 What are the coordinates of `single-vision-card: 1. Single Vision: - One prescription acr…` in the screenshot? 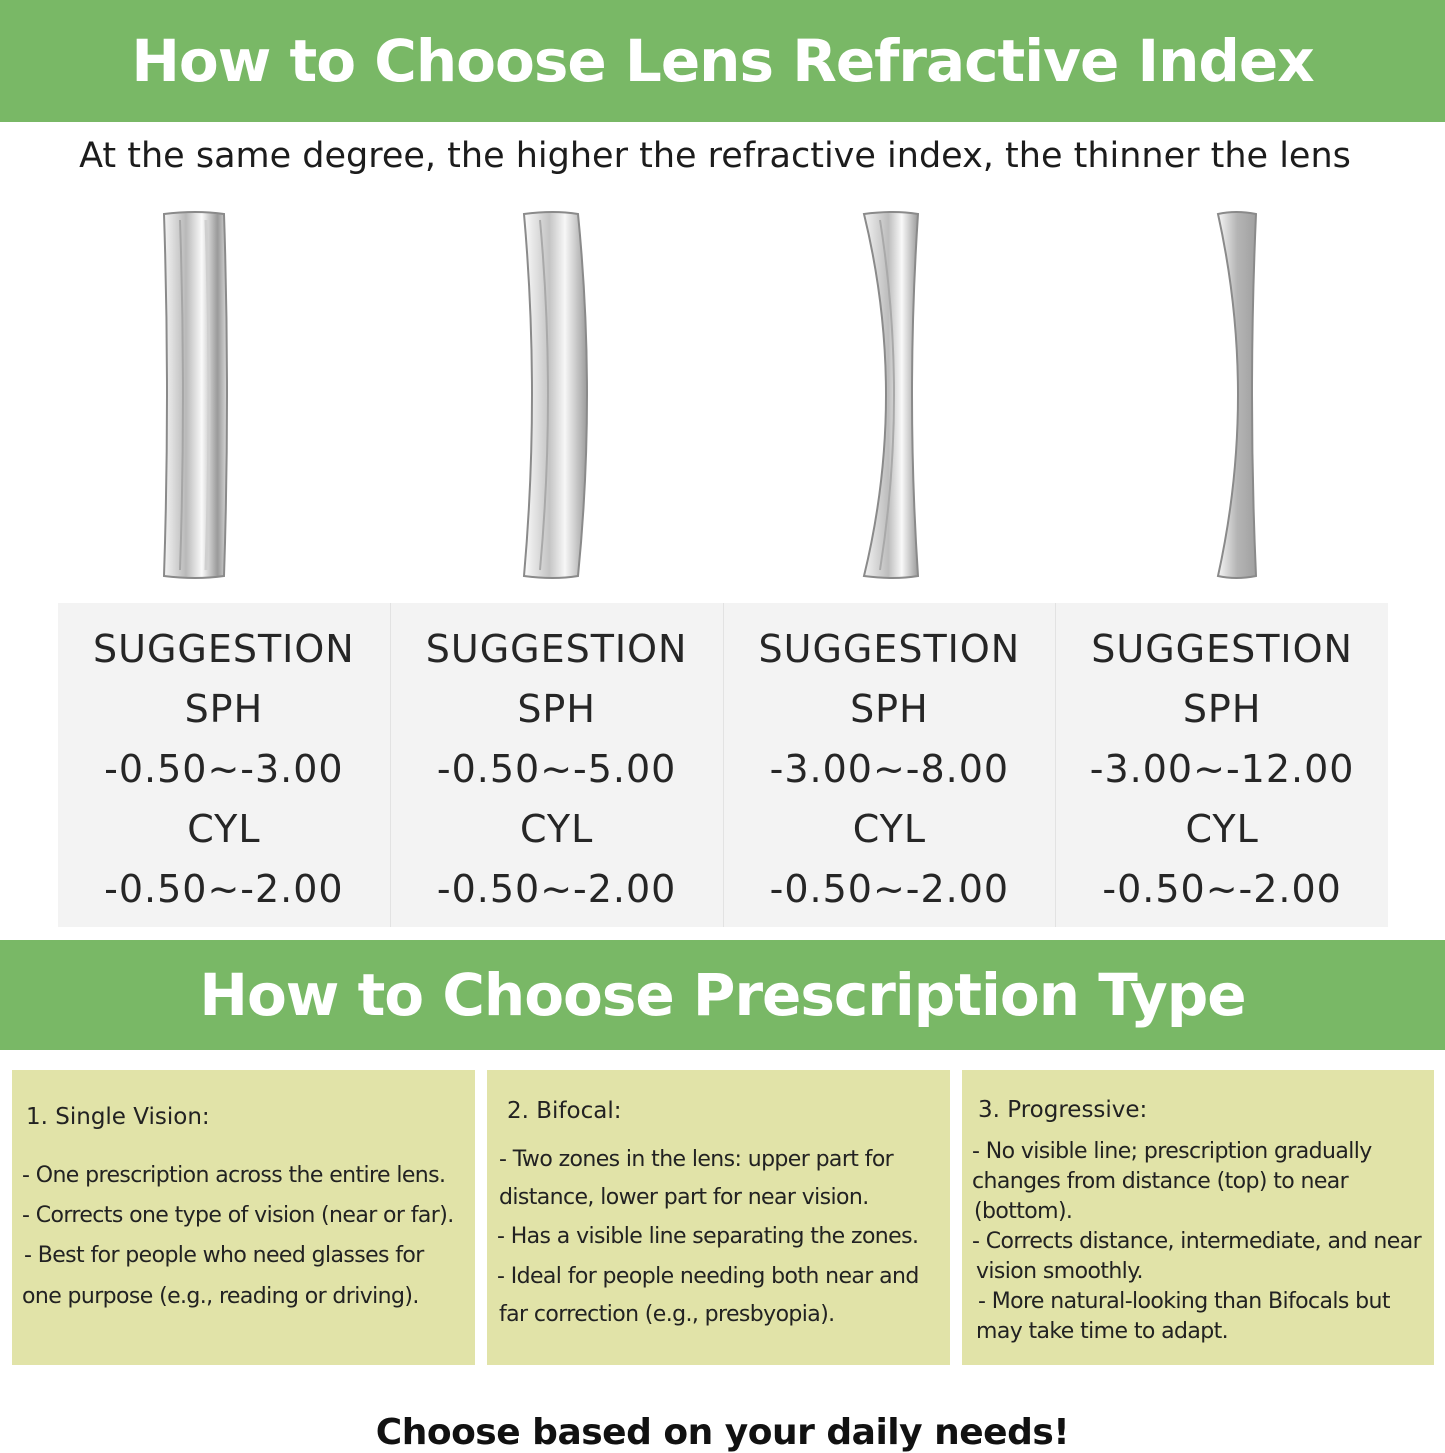 It's located at (243, 1217).